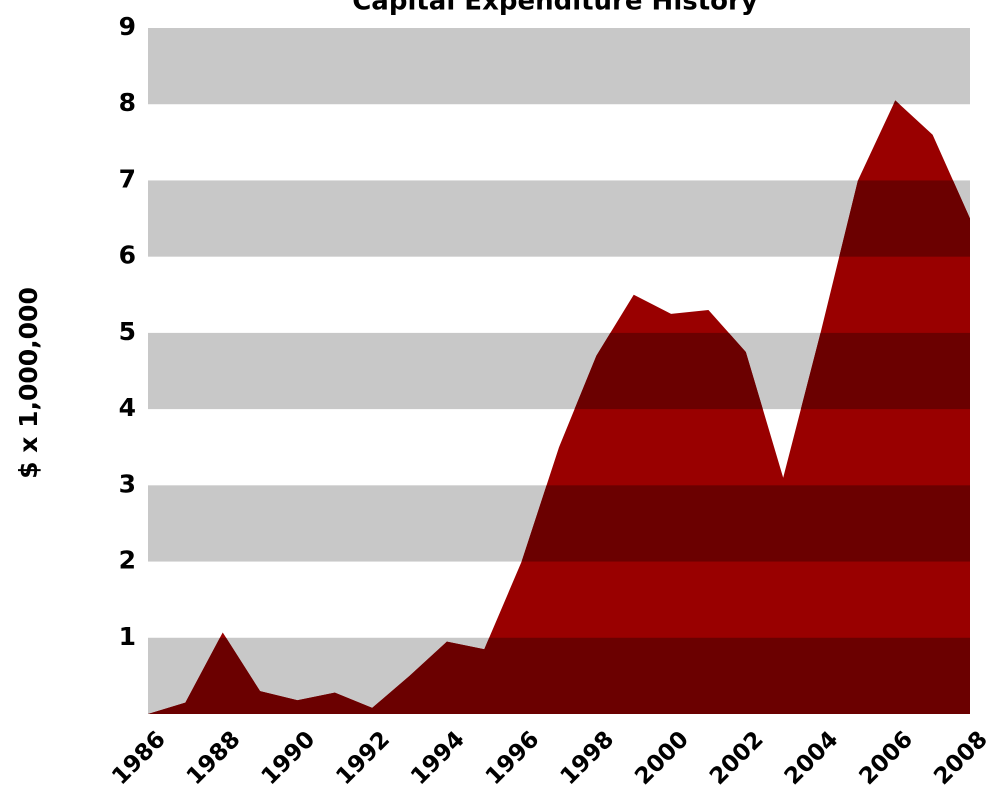 Image resolution: width=989 pixels, height=808 pixels. I want to click on y-tick-label: 1, so click(127, 636).